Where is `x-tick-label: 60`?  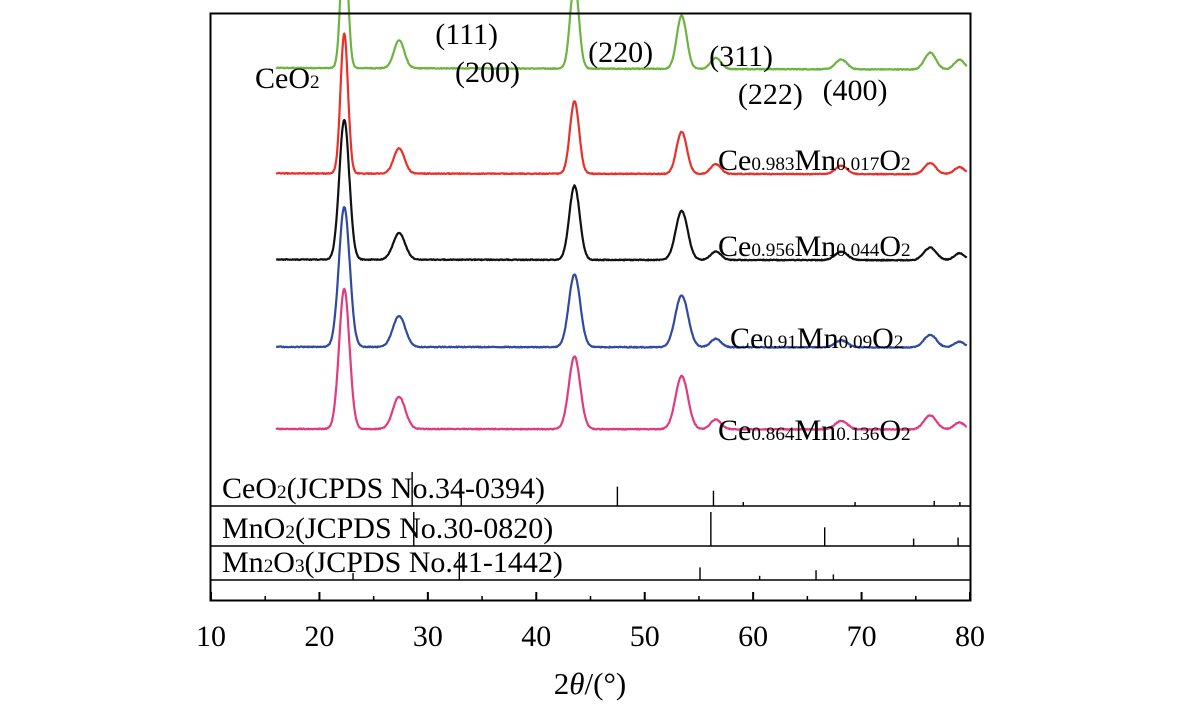 x-tick-label: 60 is located at coordinates (753, 636).